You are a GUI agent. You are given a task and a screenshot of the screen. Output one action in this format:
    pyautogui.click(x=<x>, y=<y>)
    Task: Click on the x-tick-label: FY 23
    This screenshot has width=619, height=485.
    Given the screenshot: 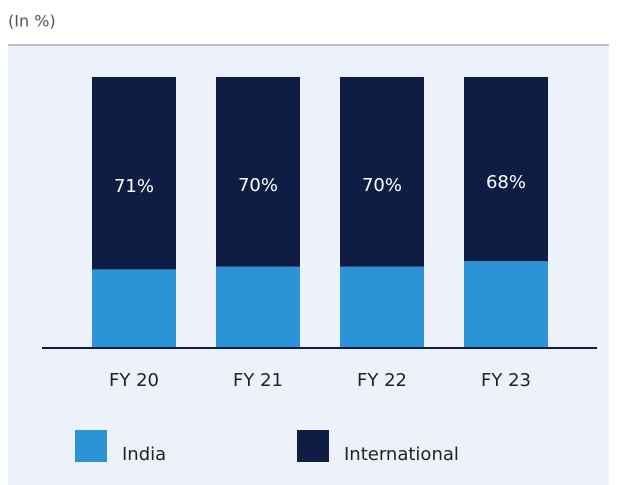 What is the action you would take?
    pyautogui.click(x=506, y=380)
    